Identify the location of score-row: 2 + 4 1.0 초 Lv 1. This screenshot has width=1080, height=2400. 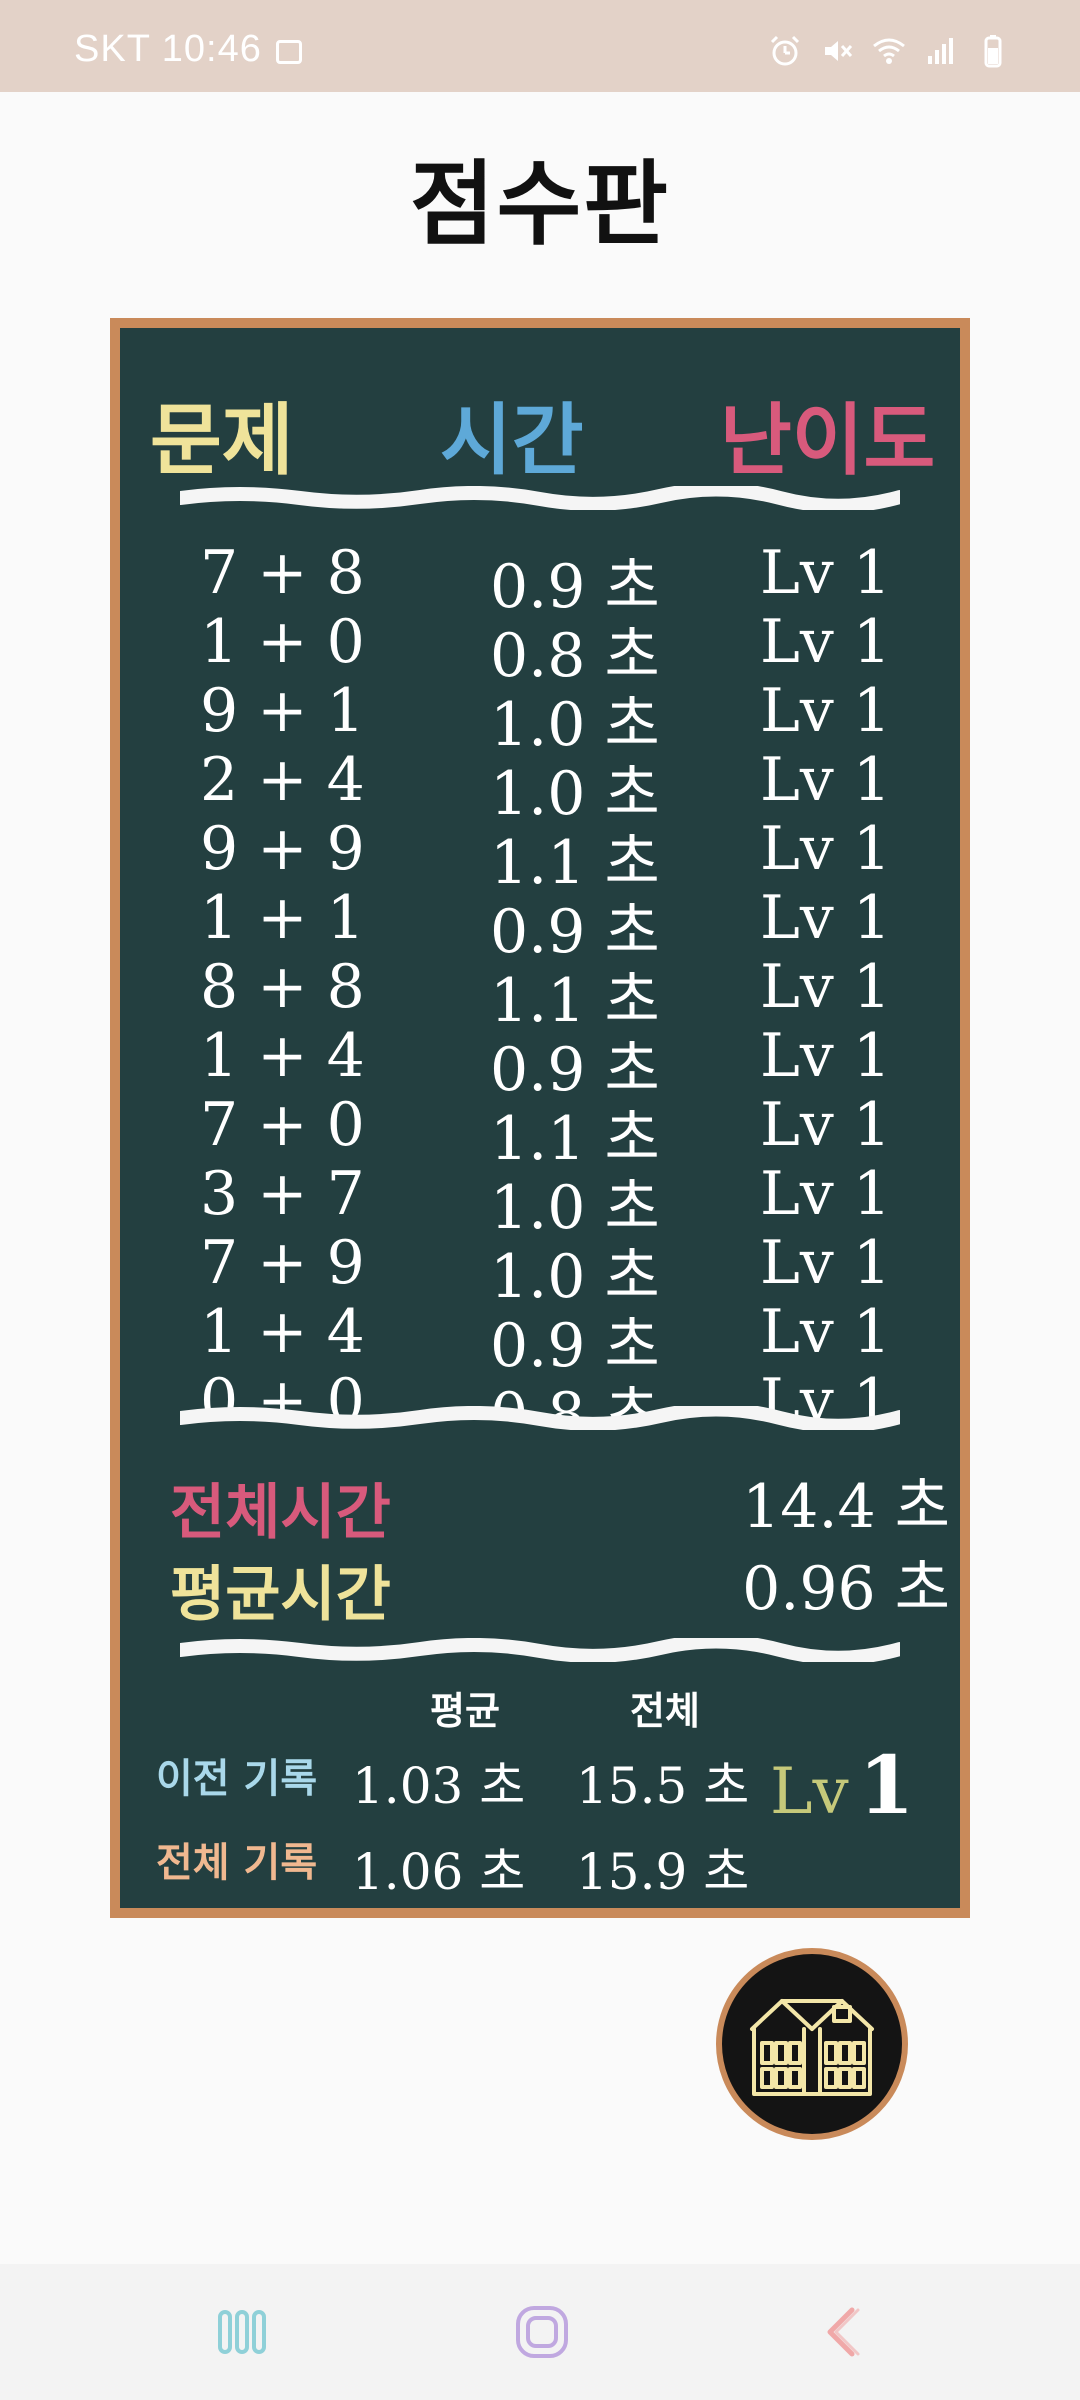
(540, 787).